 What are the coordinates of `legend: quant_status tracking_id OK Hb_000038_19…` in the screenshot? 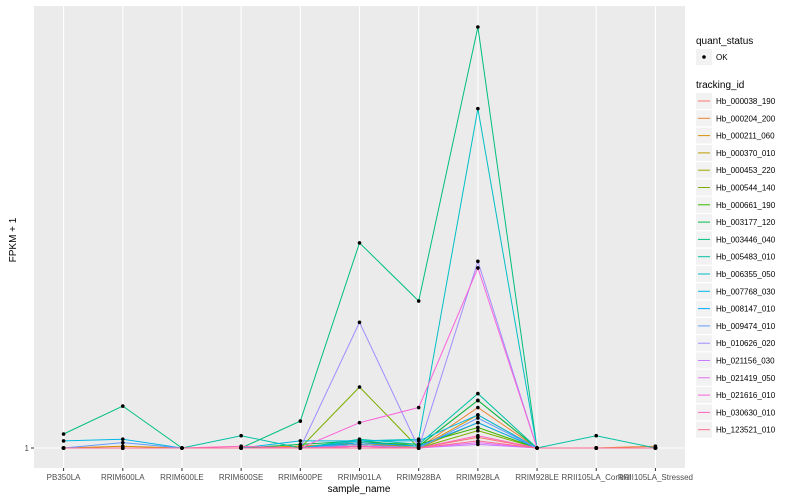 It's located at (736, 237).